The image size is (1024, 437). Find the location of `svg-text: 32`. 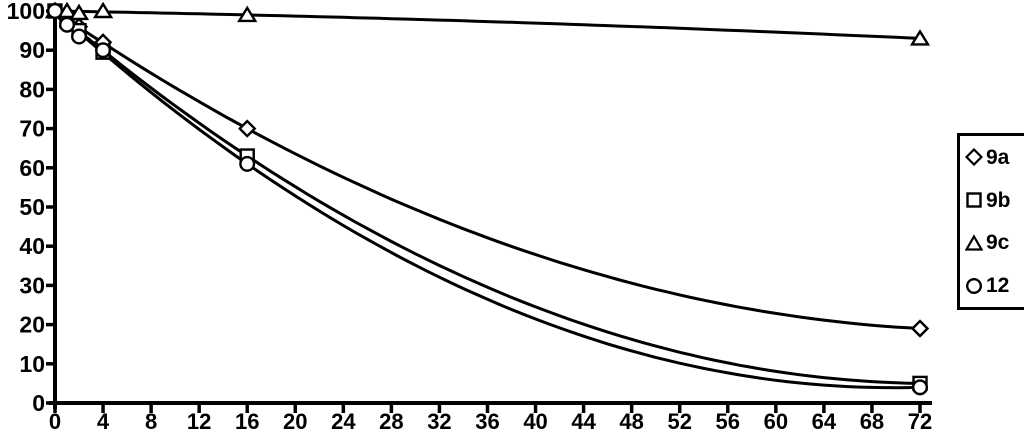

svg-text: 32 is located at coordinates (439, 421).